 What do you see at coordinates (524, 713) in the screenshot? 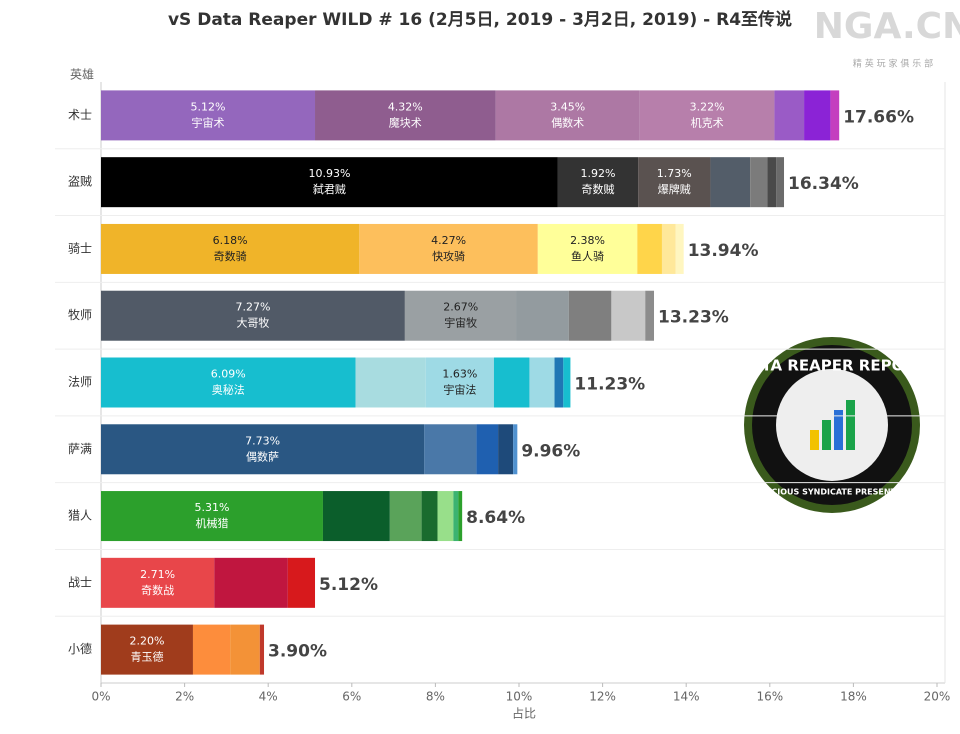
I see `x-axis-label: 占比` at bounding box center [524, 713].